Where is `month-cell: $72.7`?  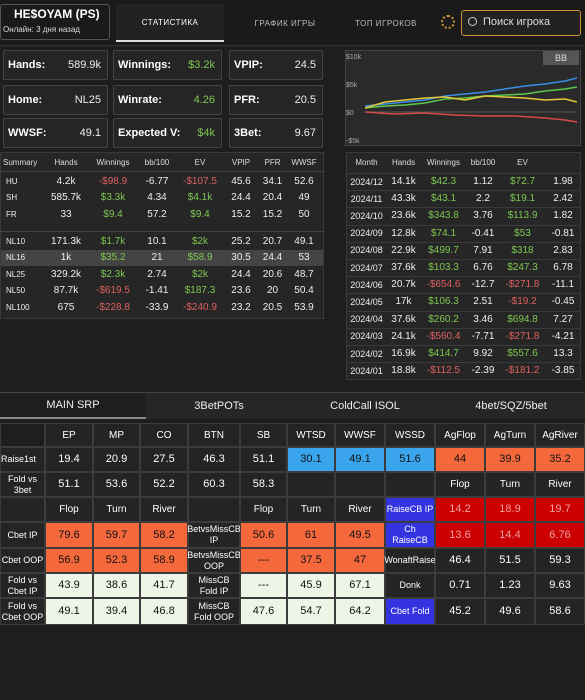
month-cell: $72.7 is located at coordinates (522, 181).